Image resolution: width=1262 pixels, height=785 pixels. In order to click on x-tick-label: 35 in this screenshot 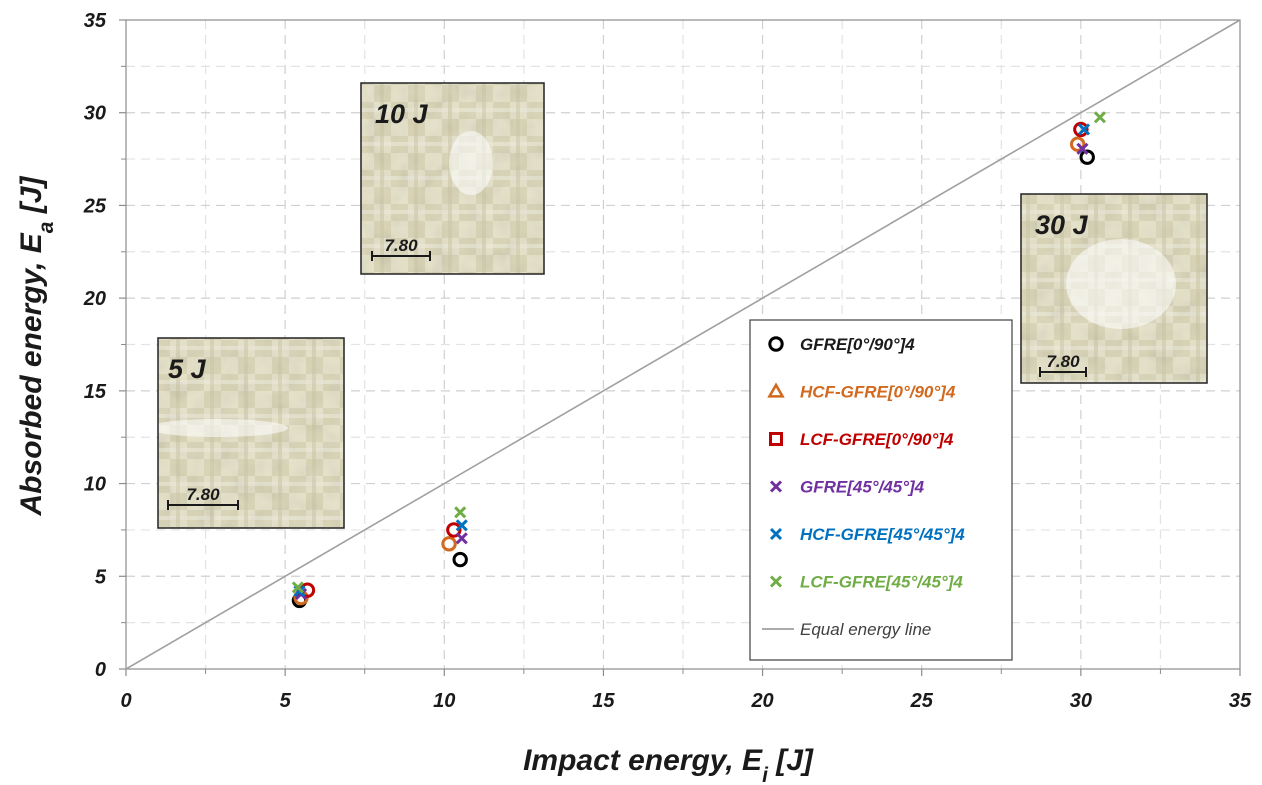, I will do `click(1240, 701)`.